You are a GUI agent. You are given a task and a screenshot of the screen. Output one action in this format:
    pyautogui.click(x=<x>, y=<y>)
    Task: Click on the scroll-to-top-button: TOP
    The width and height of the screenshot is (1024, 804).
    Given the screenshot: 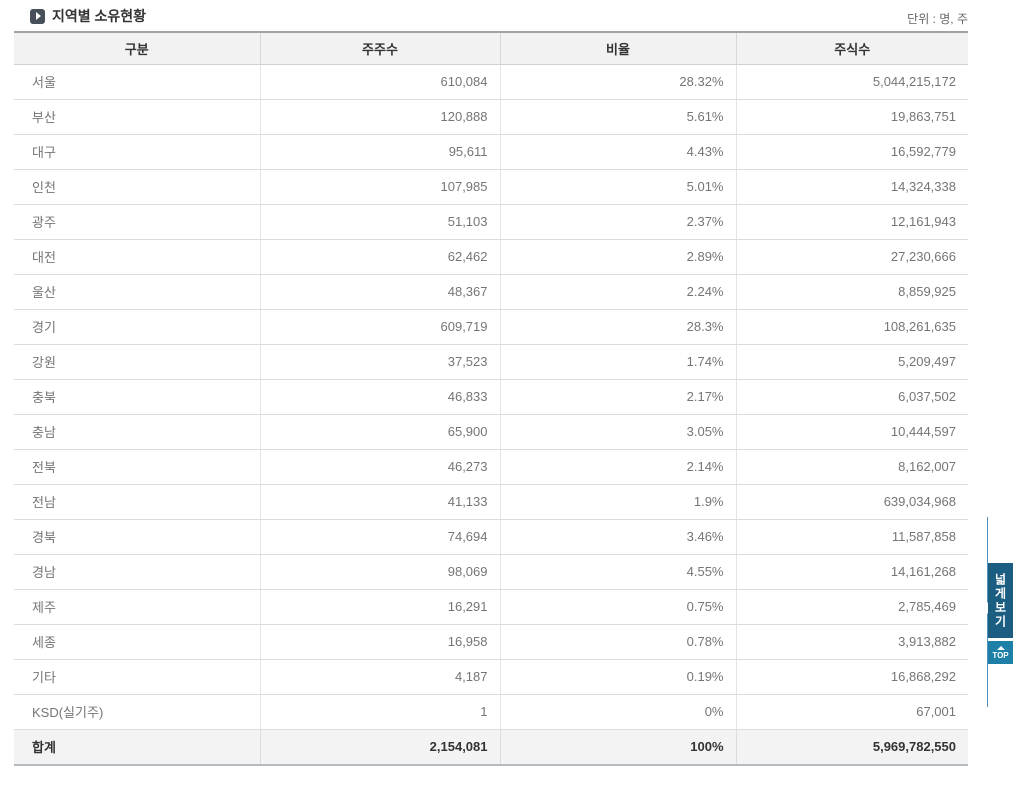 What is the action you would take?
    pyautogui.click(x=1000, y=652)
    